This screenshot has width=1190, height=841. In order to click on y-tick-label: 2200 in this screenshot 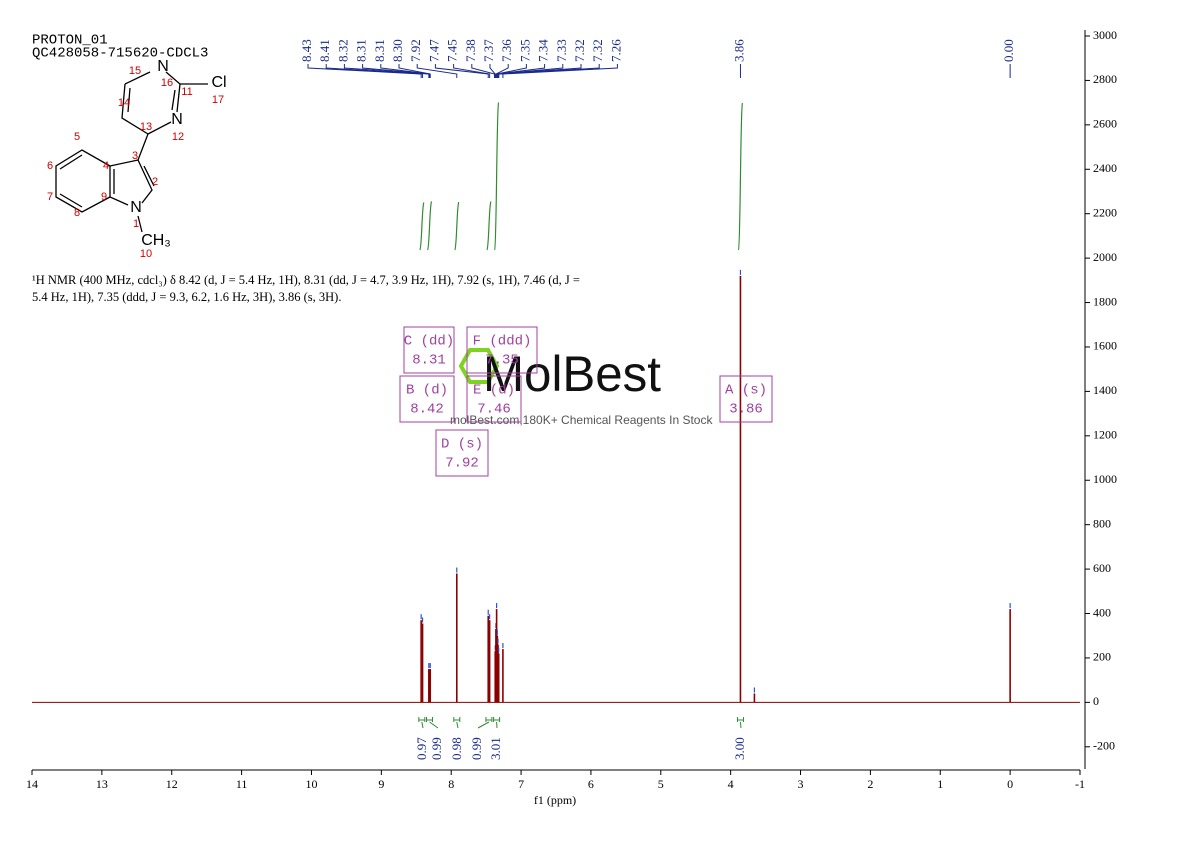, I will do `click(1105, 212)`.